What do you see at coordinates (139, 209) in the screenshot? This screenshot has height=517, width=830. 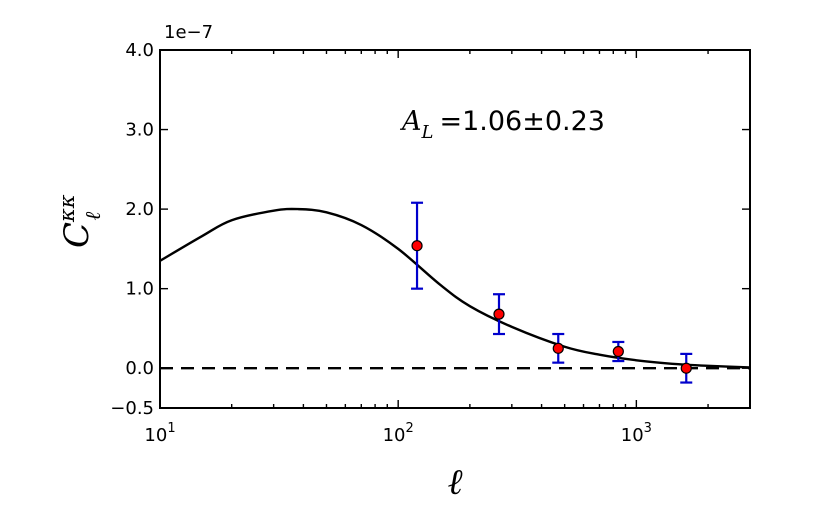 I see `y-tick-label: 2.0` at bounding box center [139, 209].